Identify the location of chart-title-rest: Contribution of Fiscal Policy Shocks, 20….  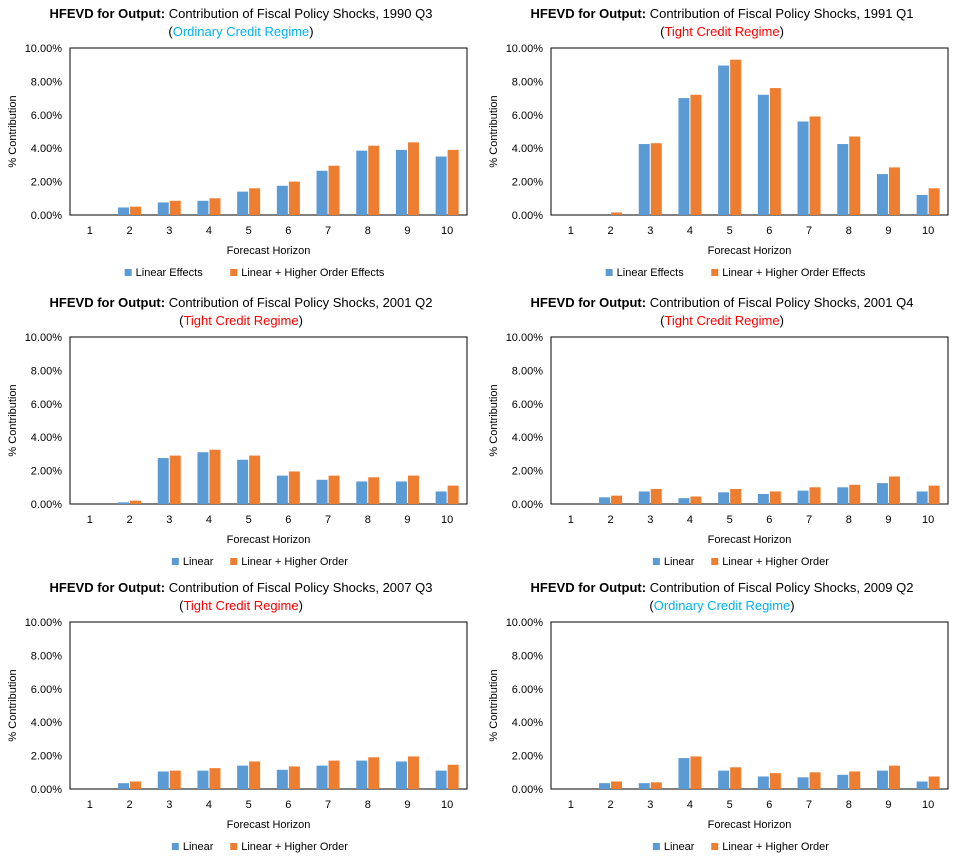
(298, 302).